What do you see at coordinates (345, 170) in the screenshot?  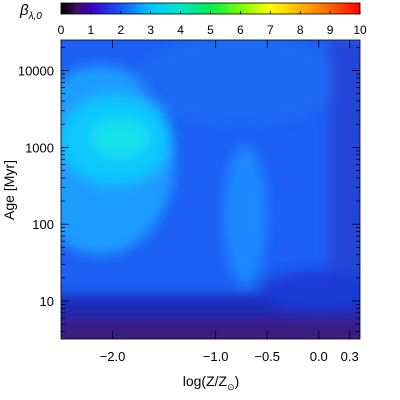 I see `heatmap-metalrich-edge` at bounding box center [345, 170].